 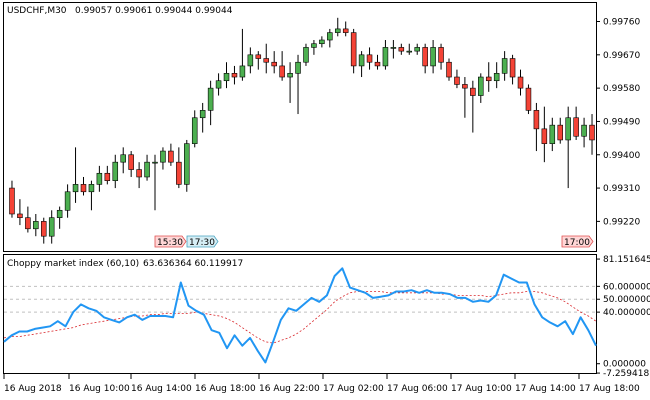 I want to click on indicator-values: 63.636364 60.119917, so click(x=193, y=264).